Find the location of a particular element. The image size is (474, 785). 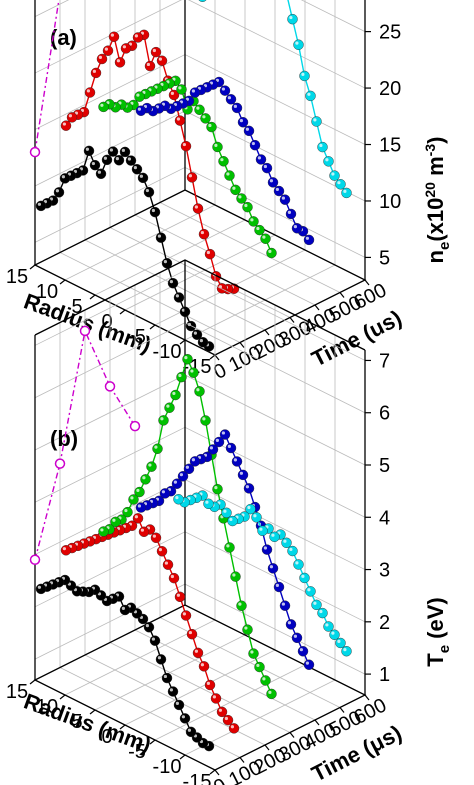

x-tick-label: 5 is located at coordinates (76, 722).